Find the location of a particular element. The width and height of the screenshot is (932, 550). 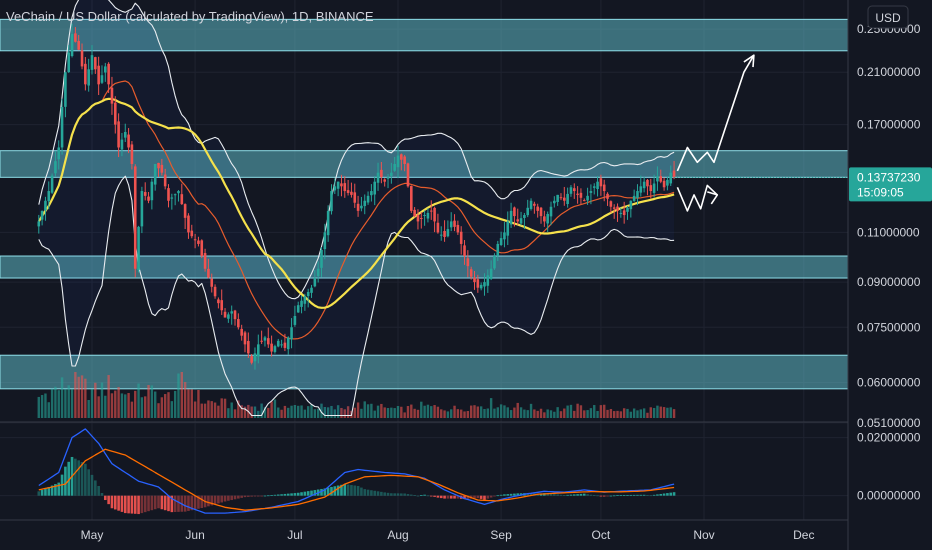

time-tick-sep: Sep is located at coordinates (501, 535).